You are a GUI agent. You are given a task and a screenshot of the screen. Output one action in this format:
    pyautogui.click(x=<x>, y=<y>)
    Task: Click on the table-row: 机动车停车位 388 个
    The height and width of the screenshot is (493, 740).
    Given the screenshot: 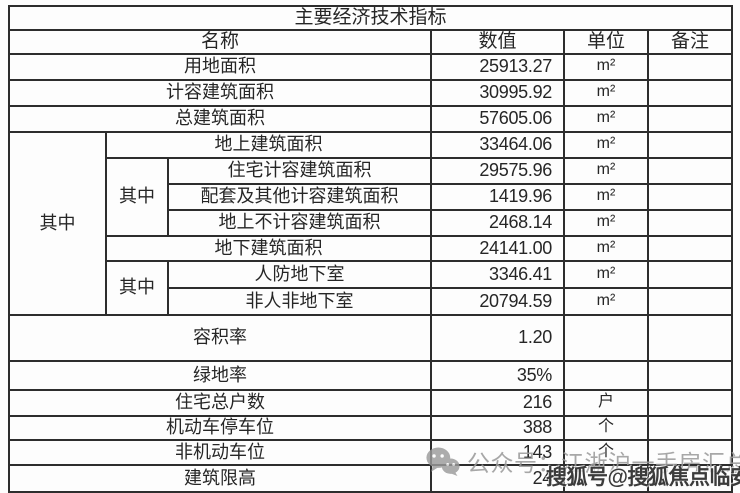 What is the action you would take?
    pyautogui.click(x=371, y=427)
    